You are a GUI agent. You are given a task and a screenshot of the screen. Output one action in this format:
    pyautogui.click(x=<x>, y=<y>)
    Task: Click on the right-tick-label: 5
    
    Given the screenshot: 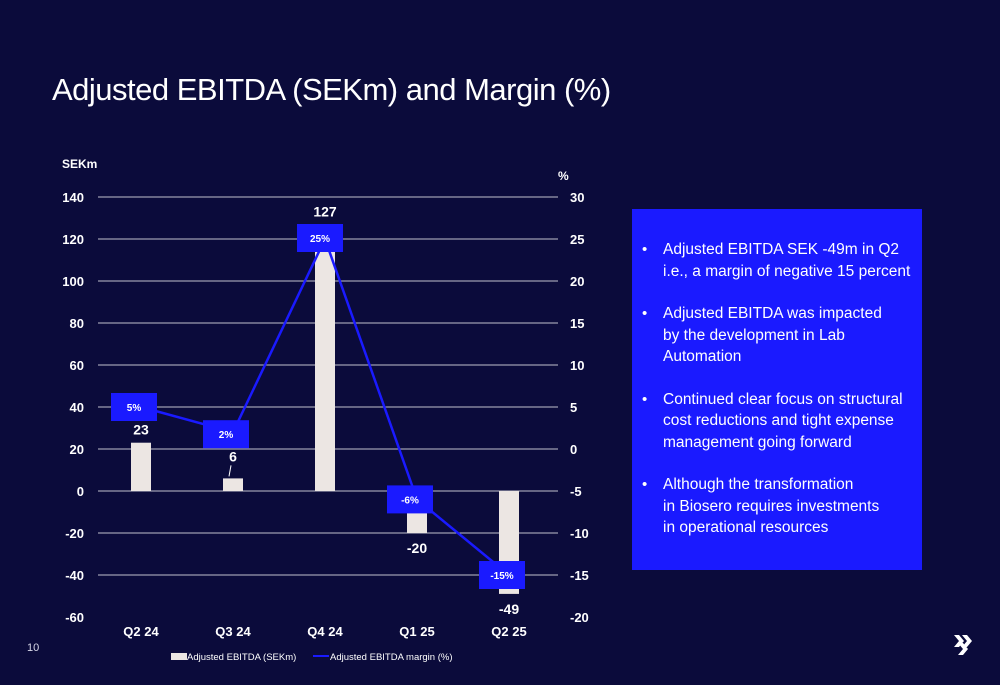 What is the action you would take?
    pyautogui.click(x=573, y=407)
    